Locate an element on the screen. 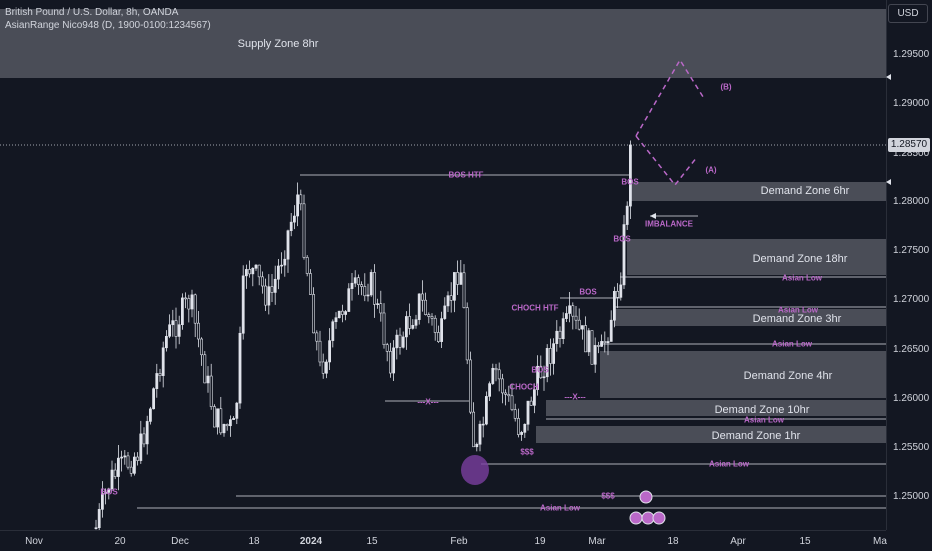  time-tick: 20 is located at coordinates (120, 541).